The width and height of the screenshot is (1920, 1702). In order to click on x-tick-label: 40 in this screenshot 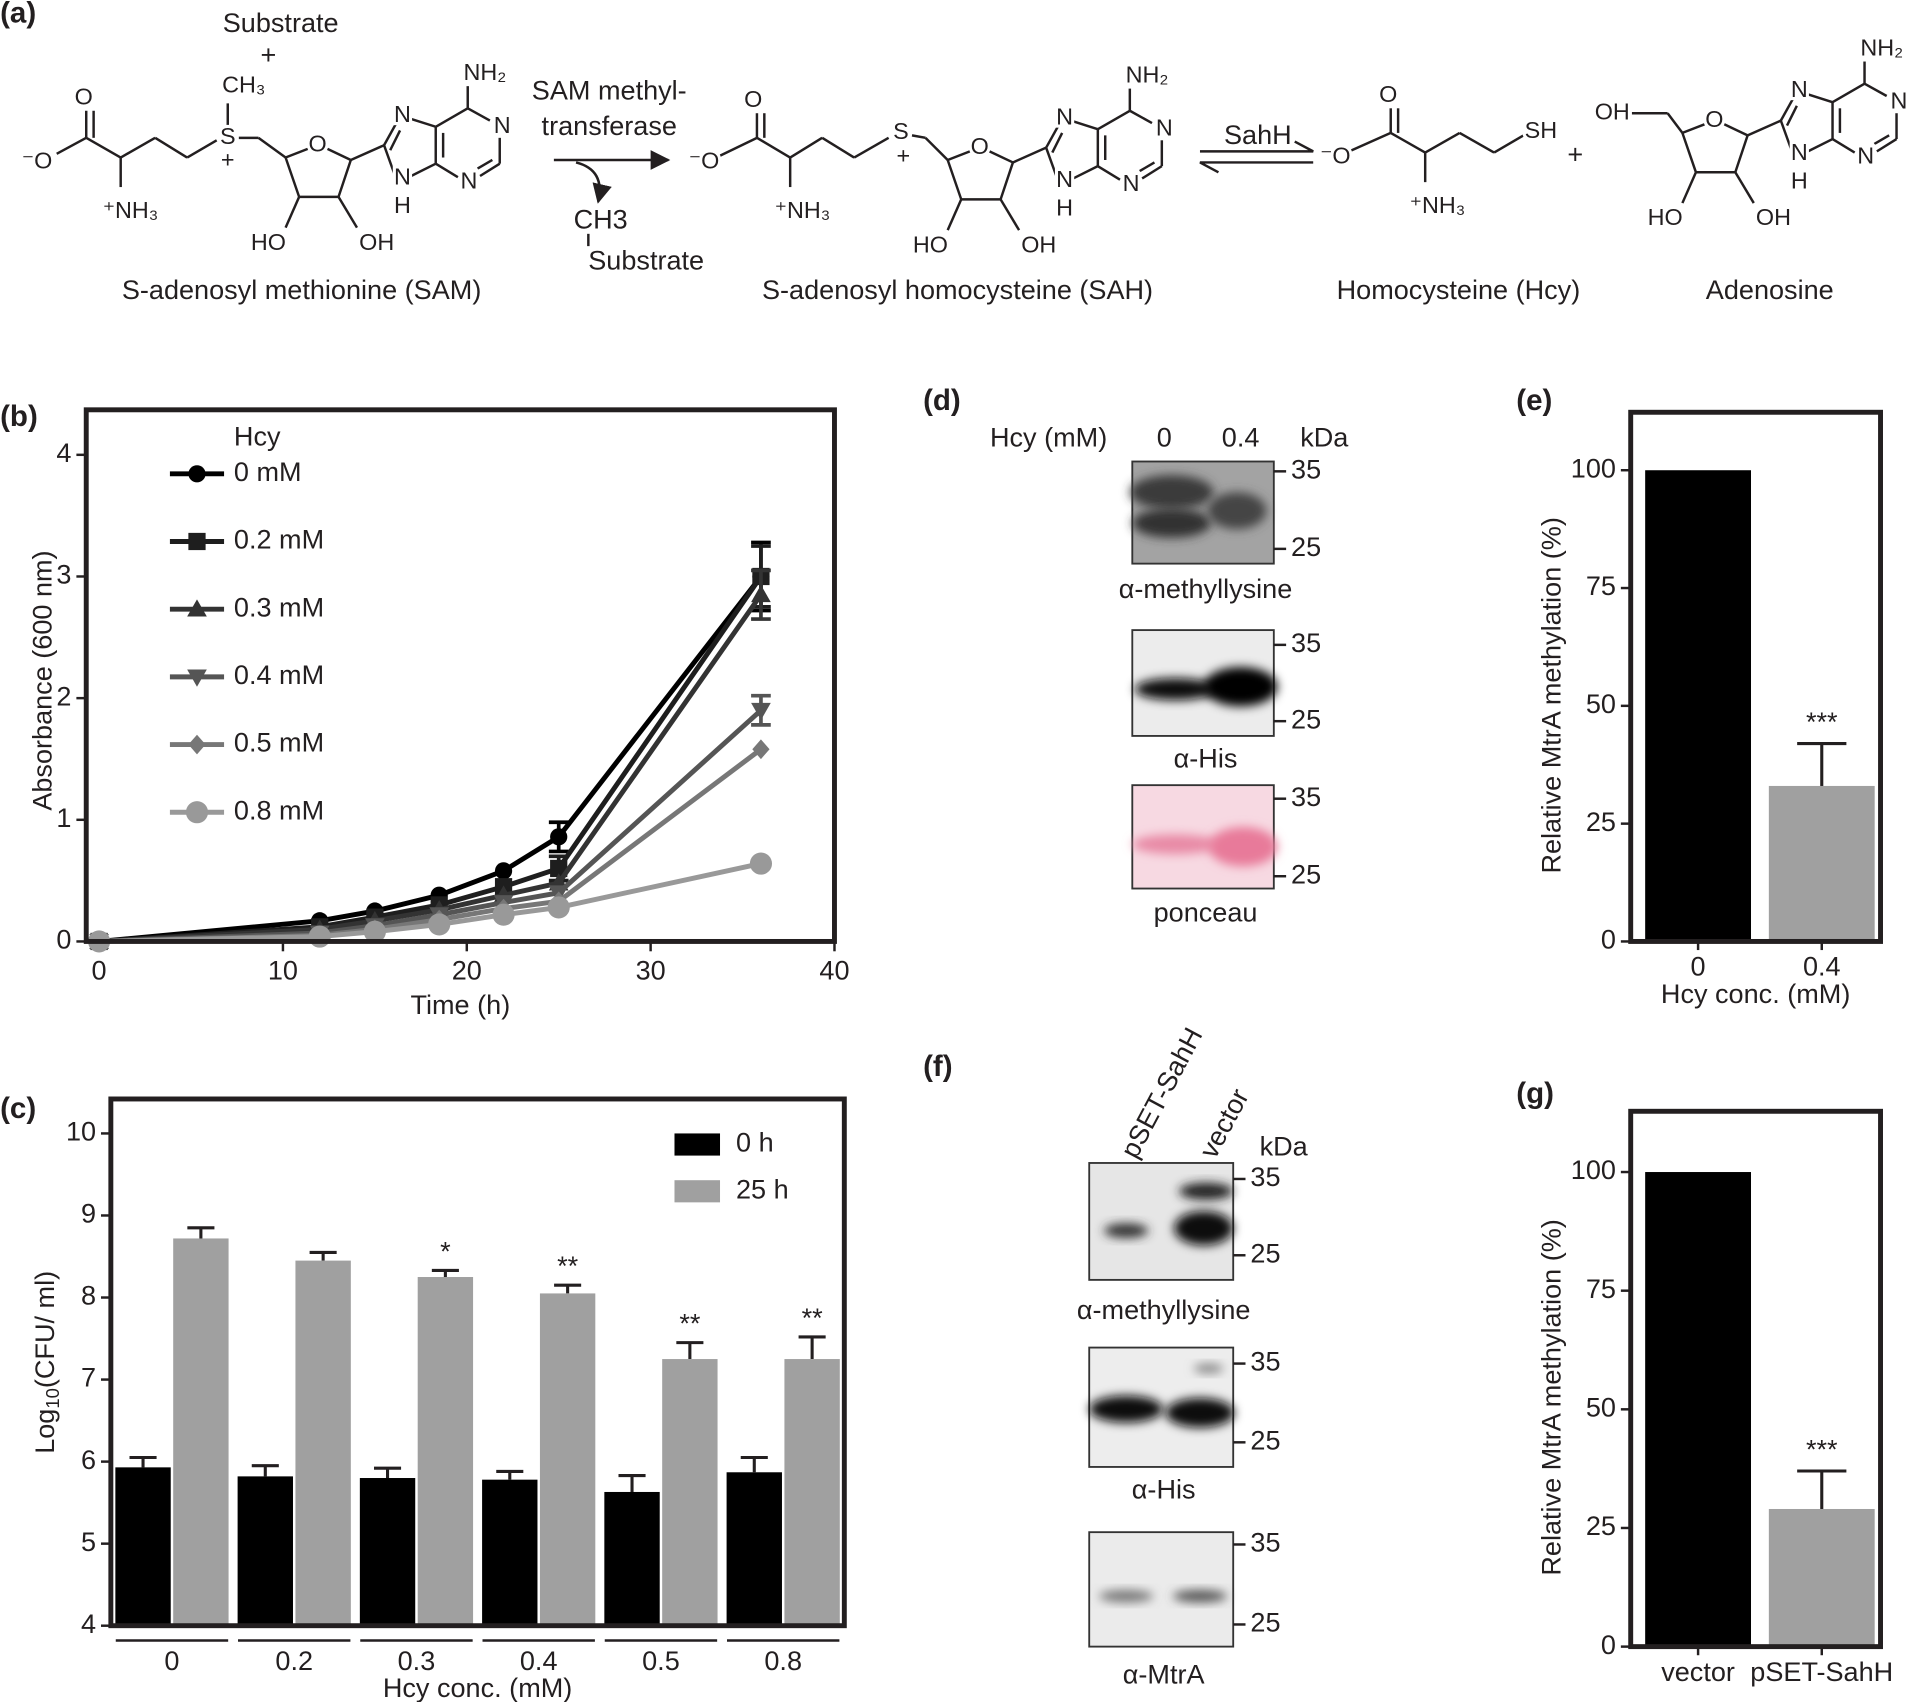, I will do `click(834, 969)`.